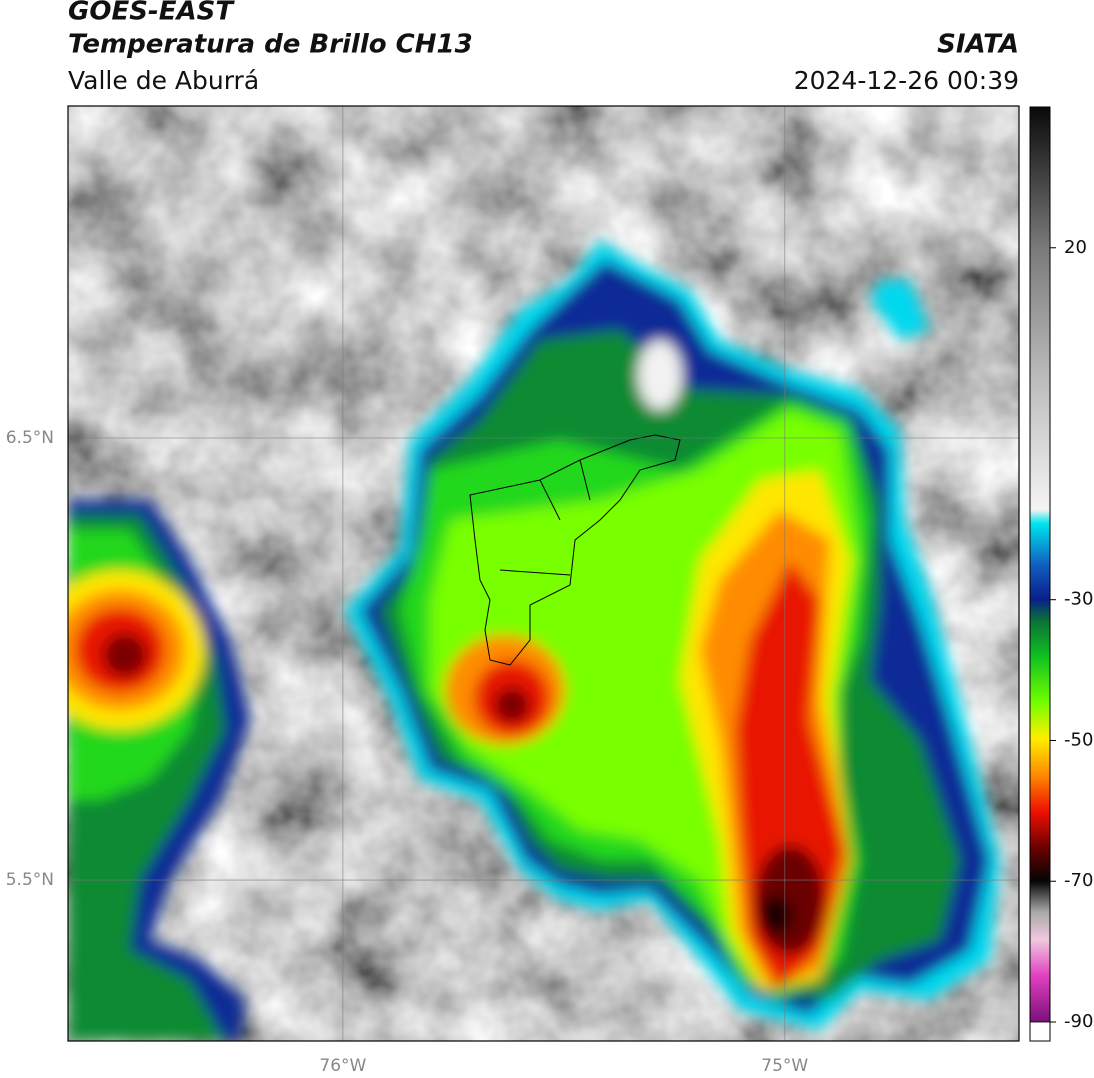  I want to click on colorbar-frame, so click(1040, 574).